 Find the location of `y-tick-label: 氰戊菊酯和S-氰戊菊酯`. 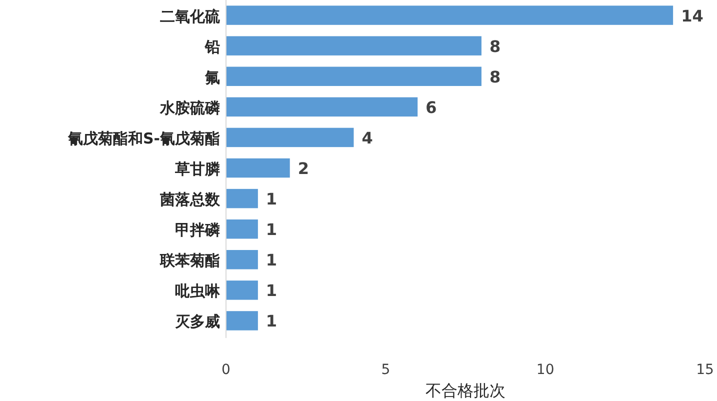

y-tick-label: 氰戊菊酯和S-氰戊菊酯 is located at coordinates (143, 138).